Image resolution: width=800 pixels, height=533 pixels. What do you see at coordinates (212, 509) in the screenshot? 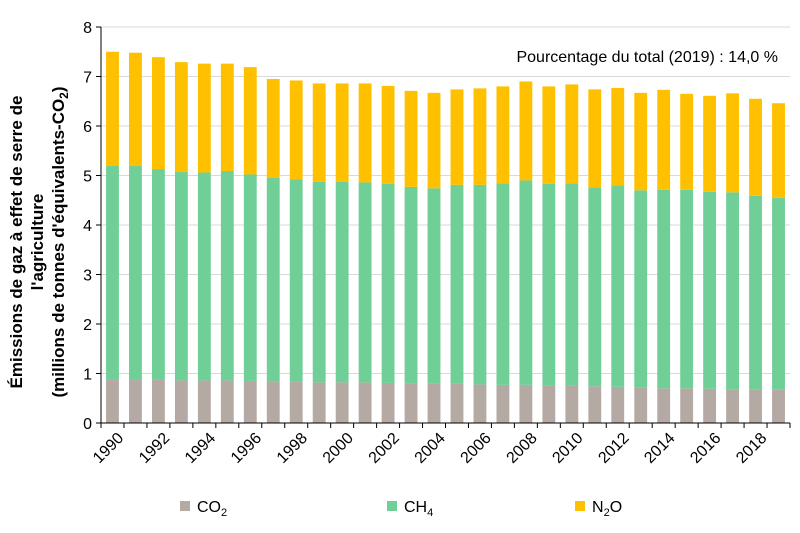
I see `legend-label: CO2` at bounding box center [212, 509].